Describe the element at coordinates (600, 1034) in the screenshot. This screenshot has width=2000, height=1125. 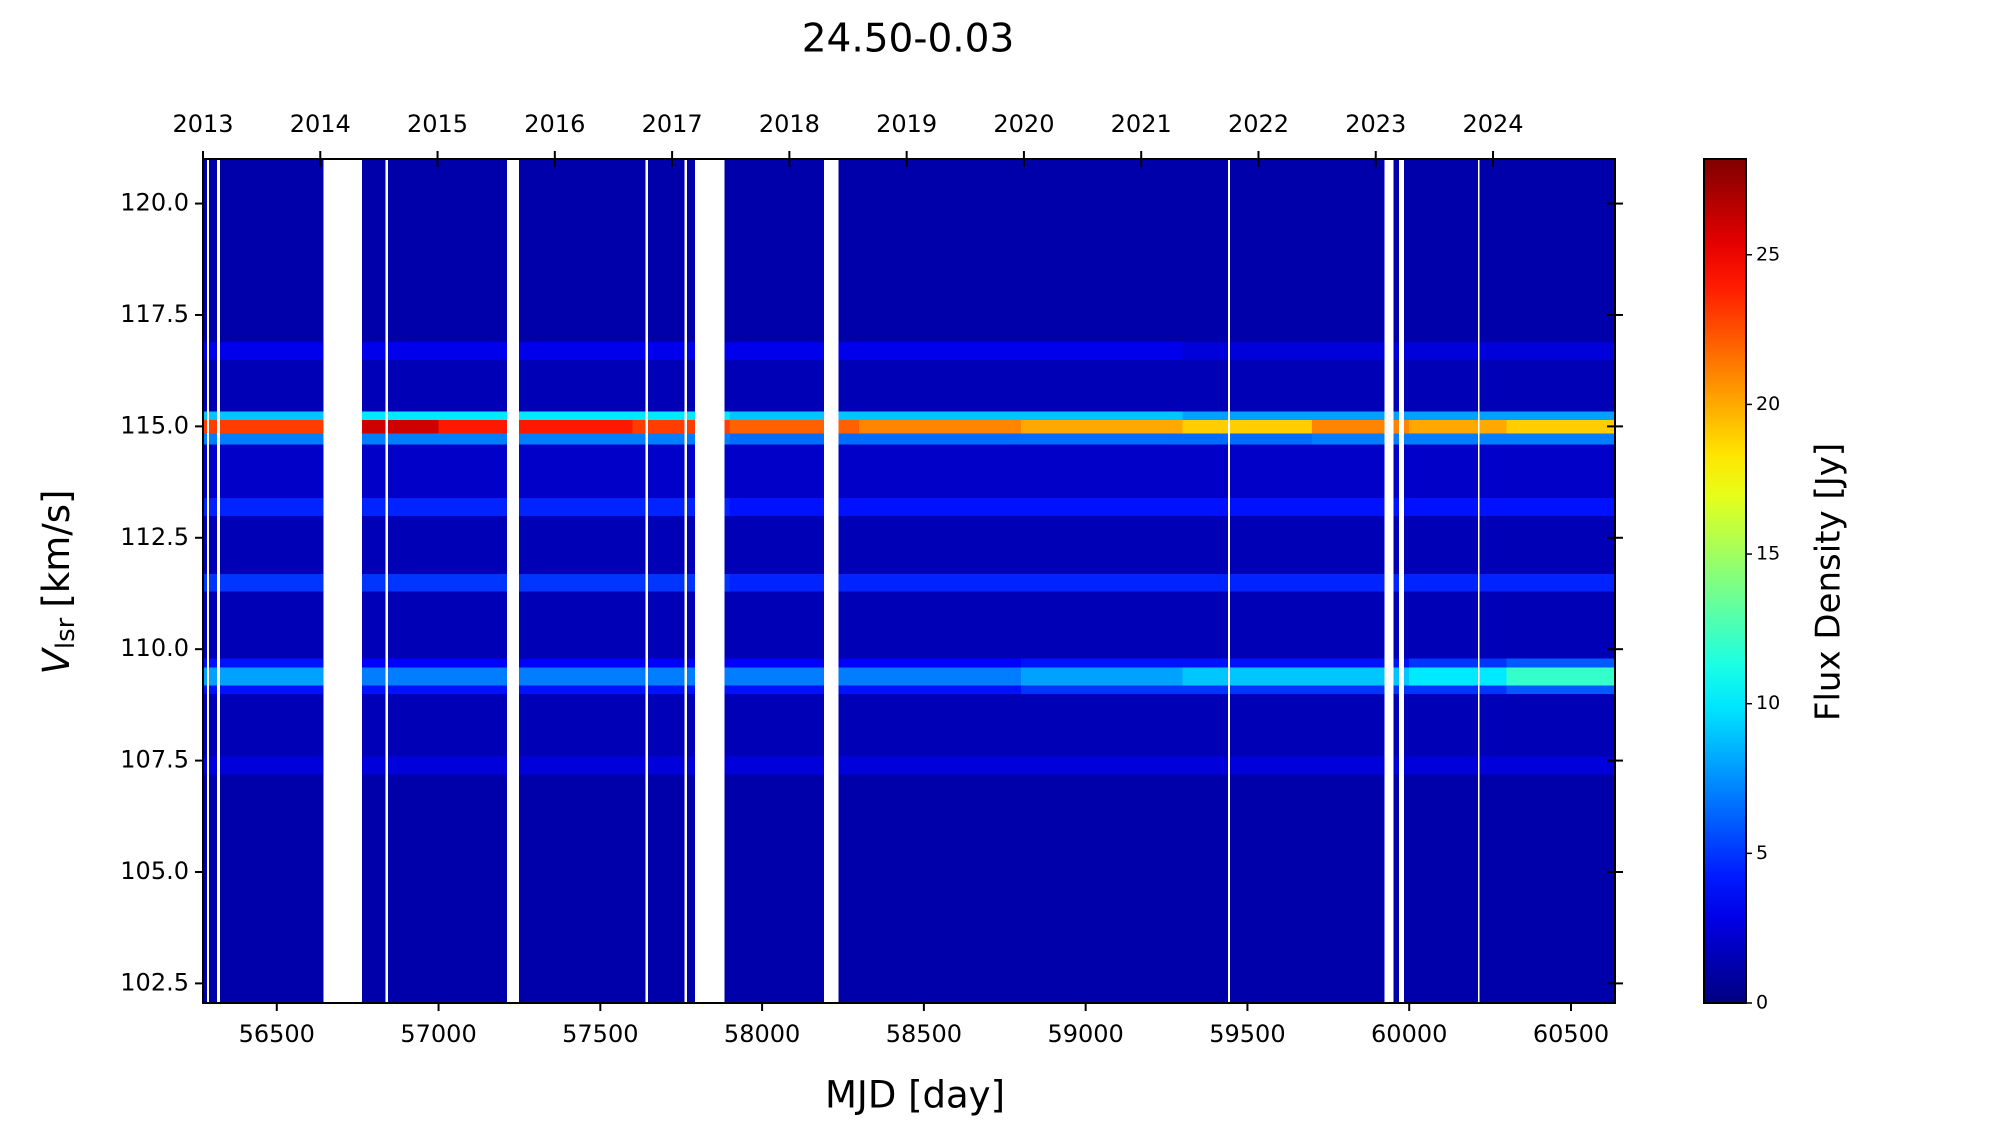
I see `x-tick-label: 57500` at that location.